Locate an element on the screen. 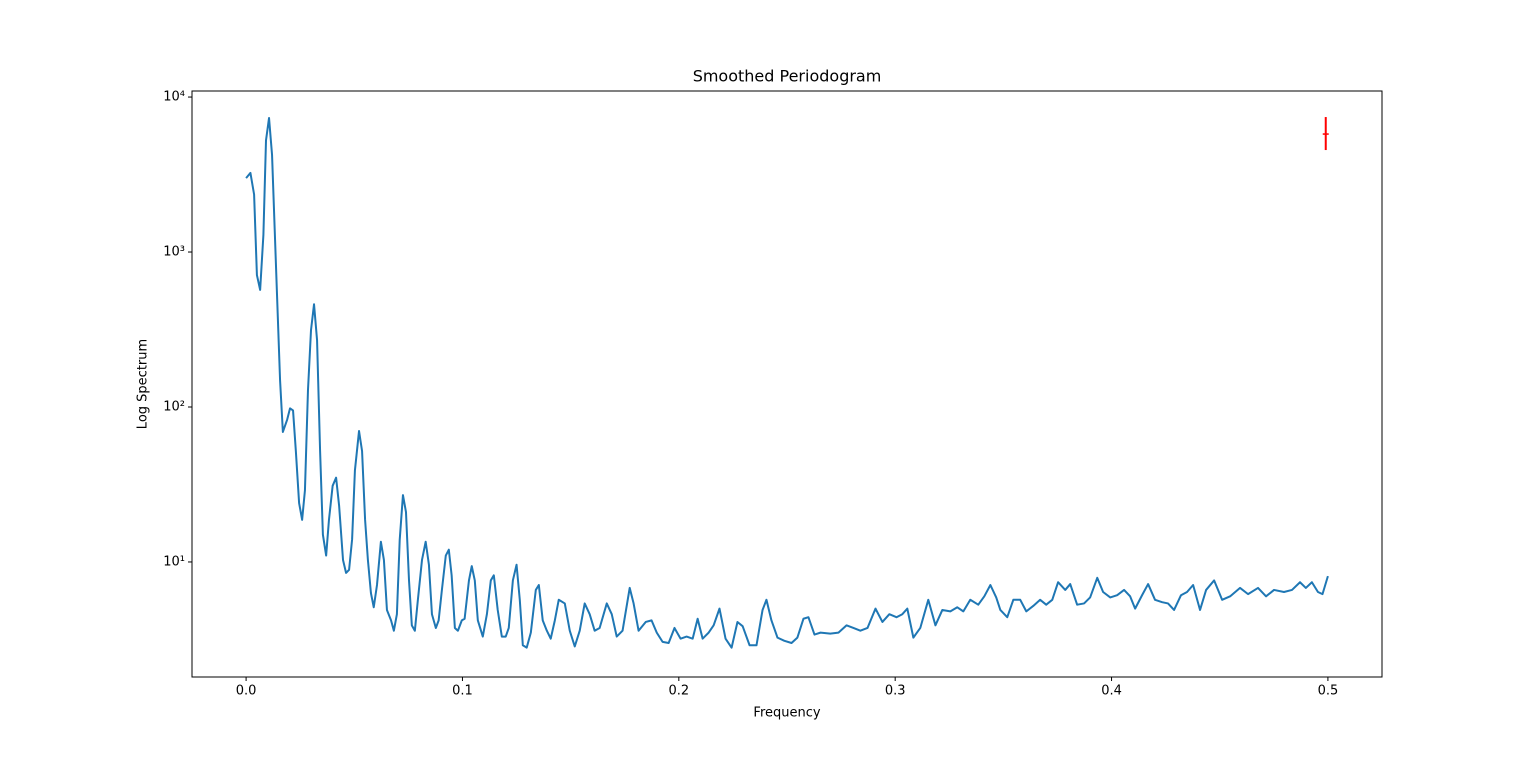 This screenshot has height=761, width=1536. x-tick-label: 0.1 is located at coordinates (462, 691).